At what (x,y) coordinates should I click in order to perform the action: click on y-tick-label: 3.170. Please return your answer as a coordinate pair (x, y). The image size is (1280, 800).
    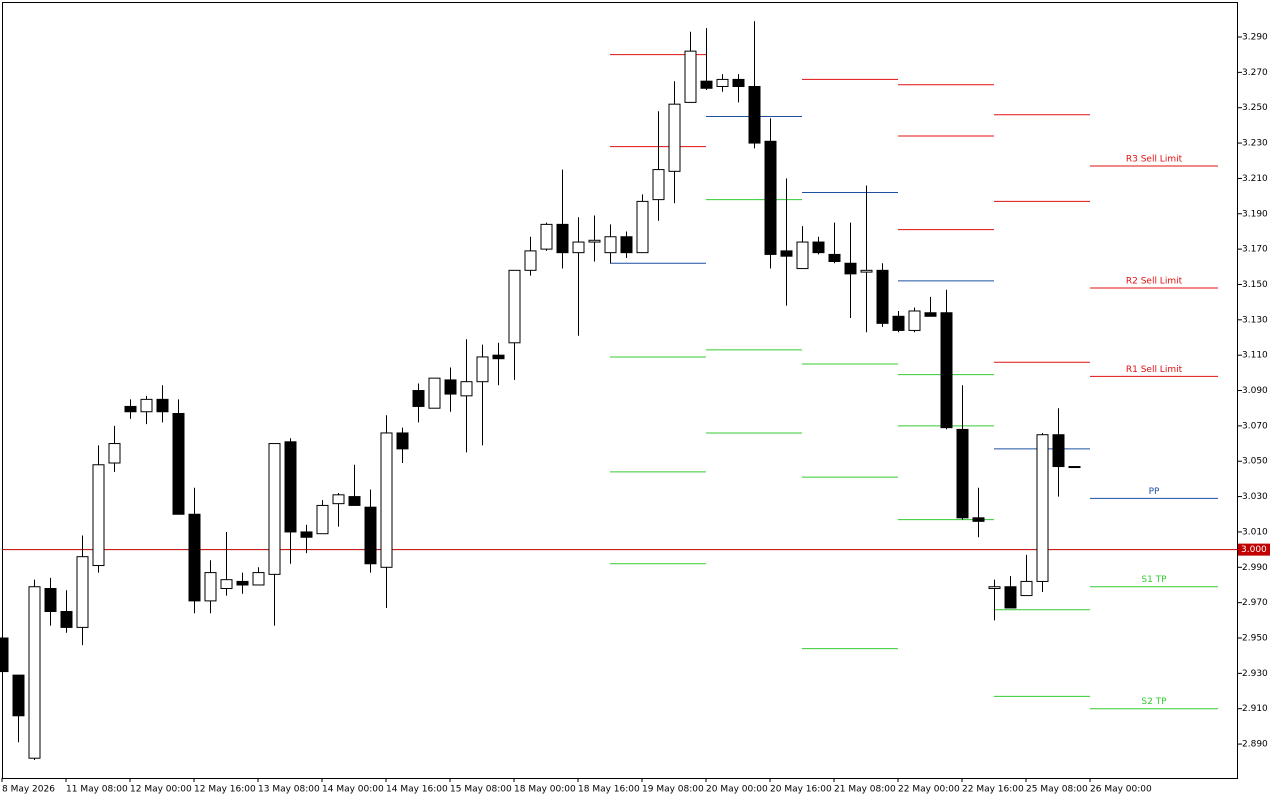
    Looking at the image, I should click on (1255, 250).